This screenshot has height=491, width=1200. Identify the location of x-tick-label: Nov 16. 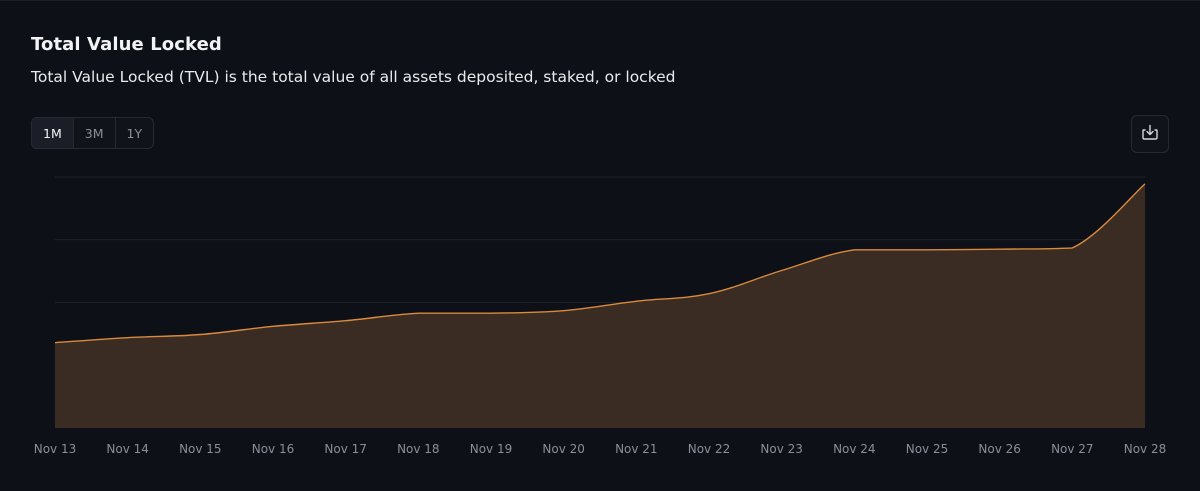
(273, 449).